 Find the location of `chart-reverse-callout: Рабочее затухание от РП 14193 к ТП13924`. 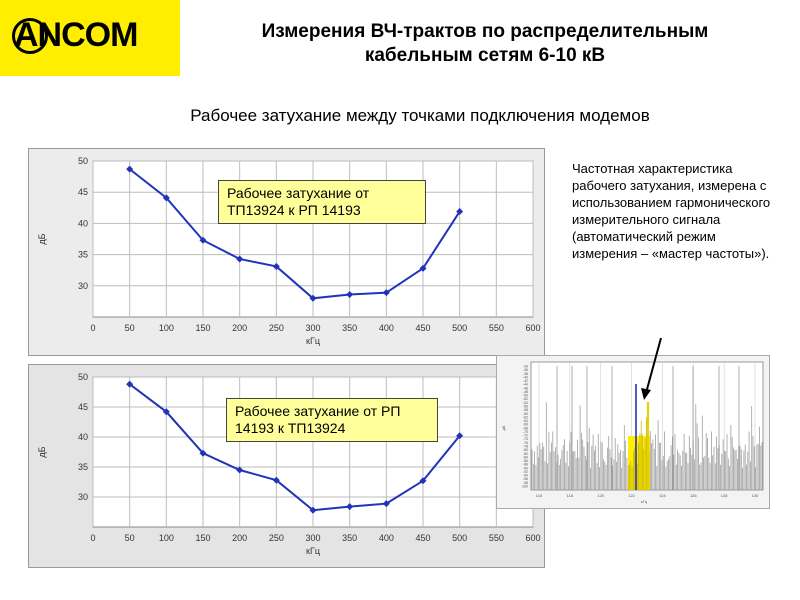

chart-reverse-callout: Рабочее затухание от РП 14193 к ТП13924 is located at coordinates (332, 420).